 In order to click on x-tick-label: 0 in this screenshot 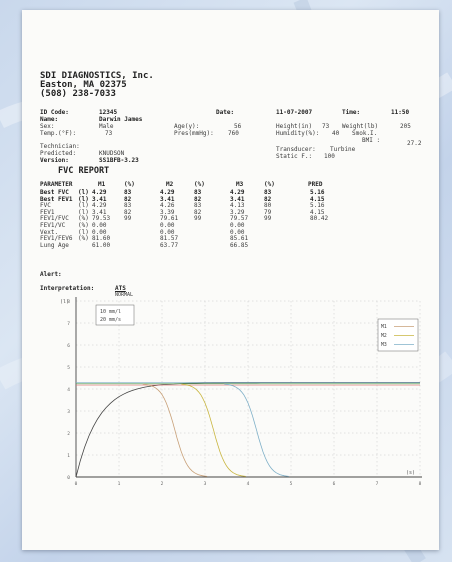, I will do `click(76, 484)`.